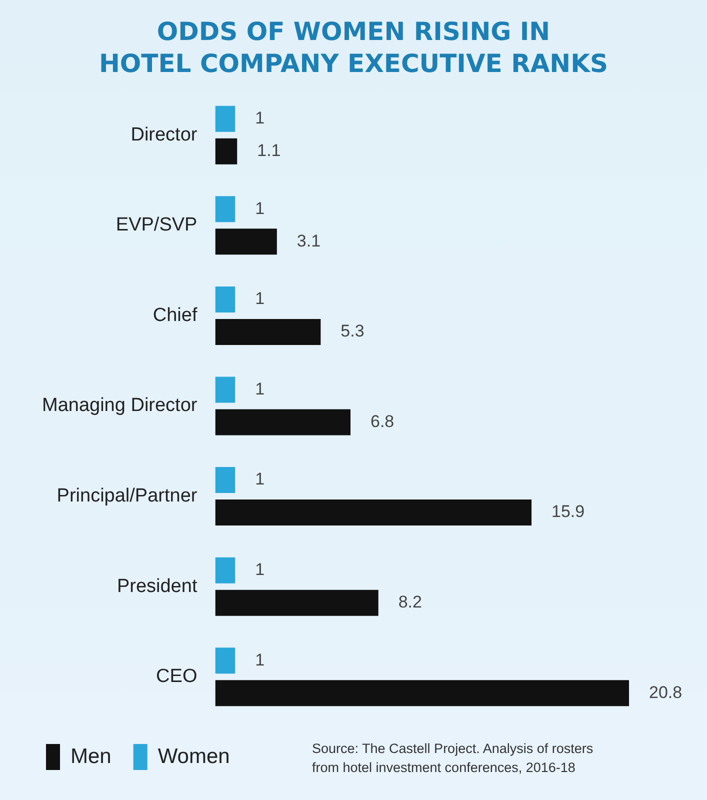 This screenshot has height=800, width=707. Describe the element at coordinates (120, 405) in the screenshot. I see `y-tick-label: Managing Director` at that location.